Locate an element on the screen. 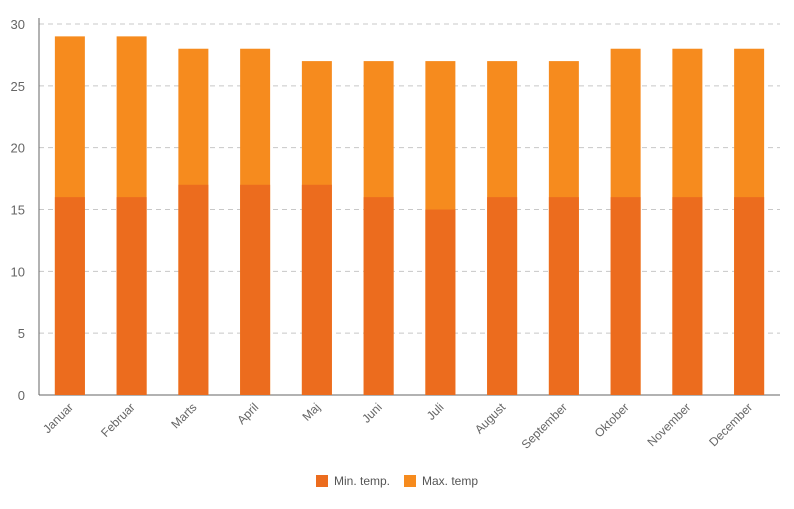 The height and width of the screenshot is (509, 794). legend-swatch-max is located at coordinates (410, 481).